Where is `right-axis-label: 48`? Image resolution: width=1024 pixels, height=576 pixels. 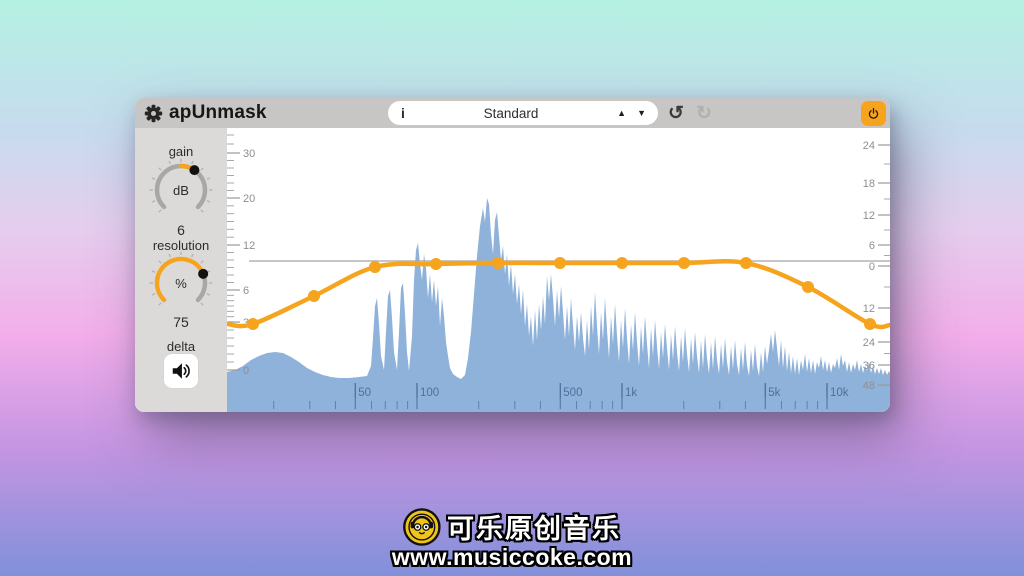 right-axis-label: 48 is located at coordinates (869, 386).